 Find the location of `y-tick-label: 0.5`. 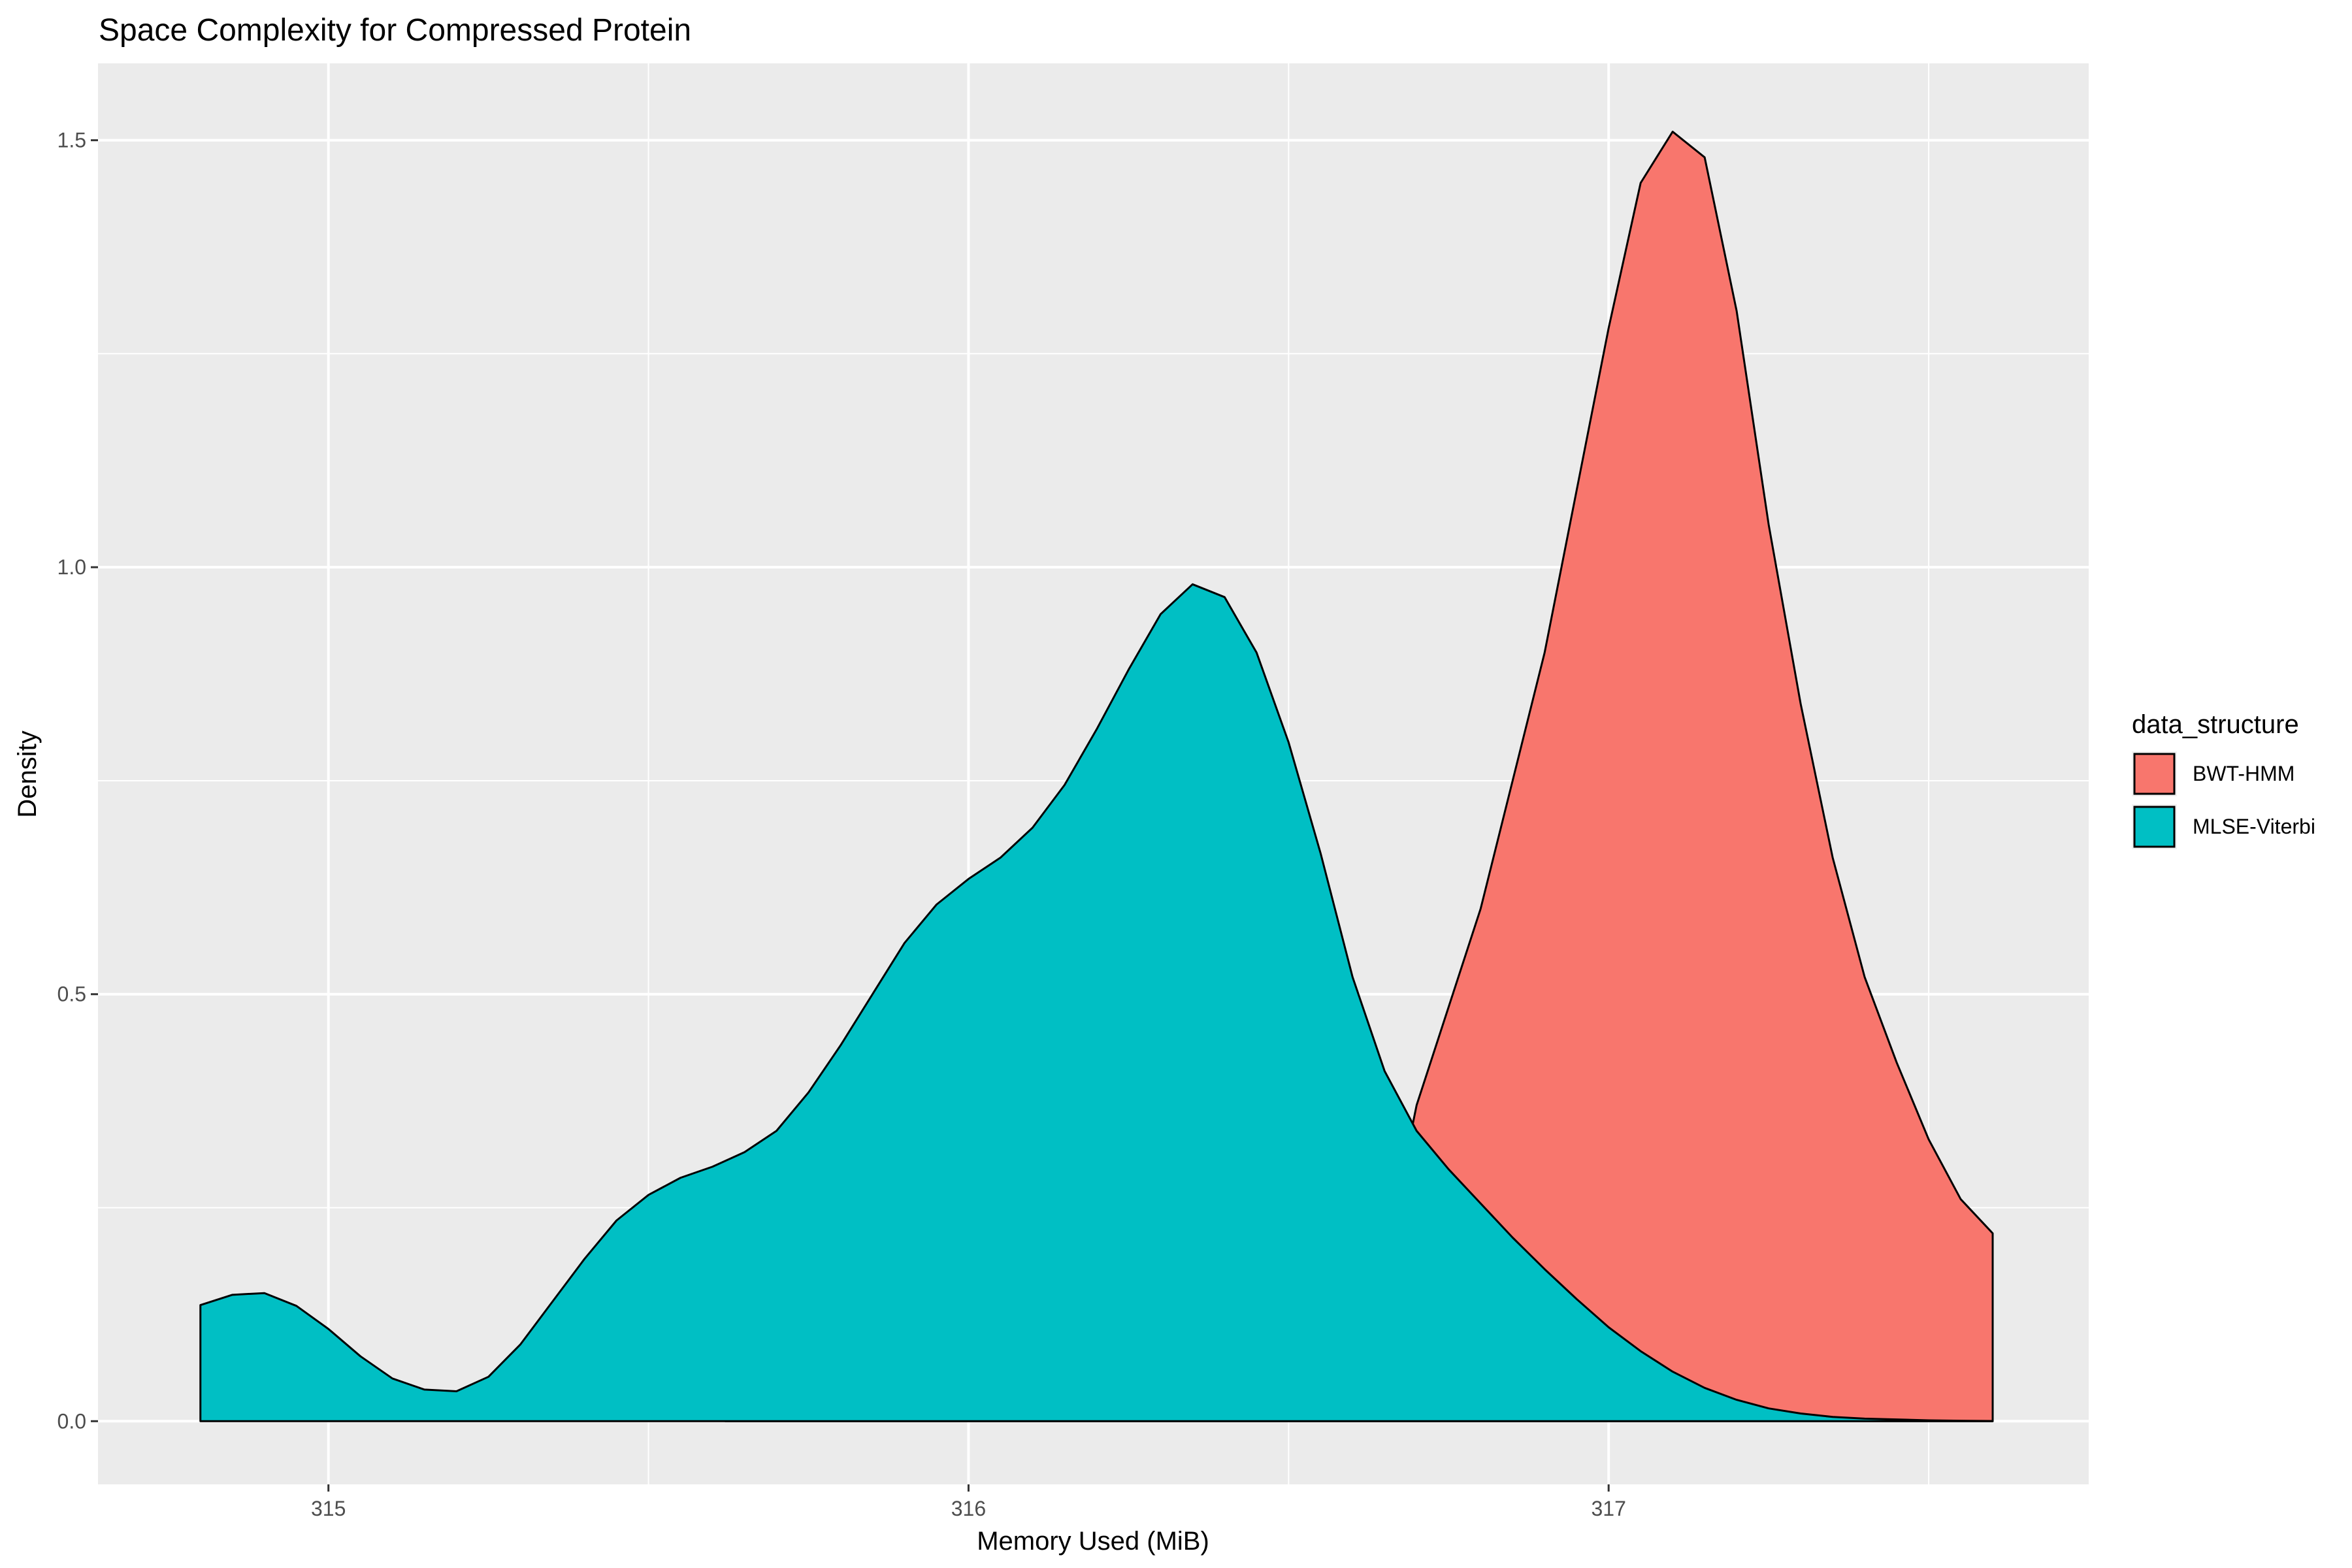

y-tick-label: 0.5 is located at coordinates (71, 994).